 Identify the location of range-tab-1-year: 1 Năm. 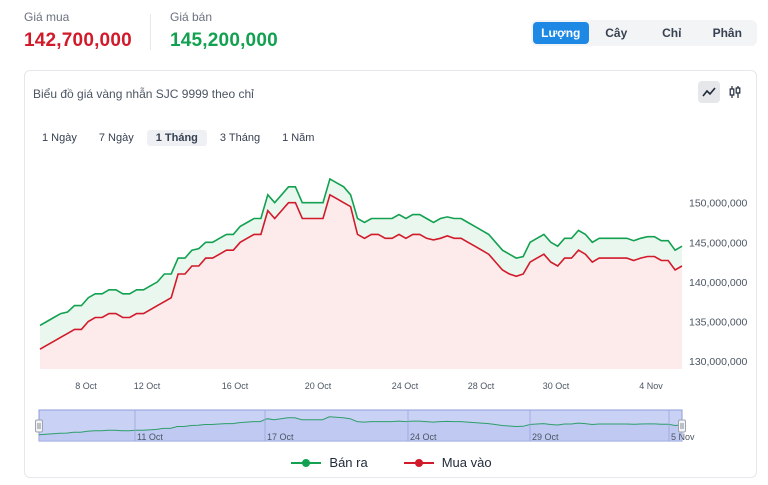
(298, 138).